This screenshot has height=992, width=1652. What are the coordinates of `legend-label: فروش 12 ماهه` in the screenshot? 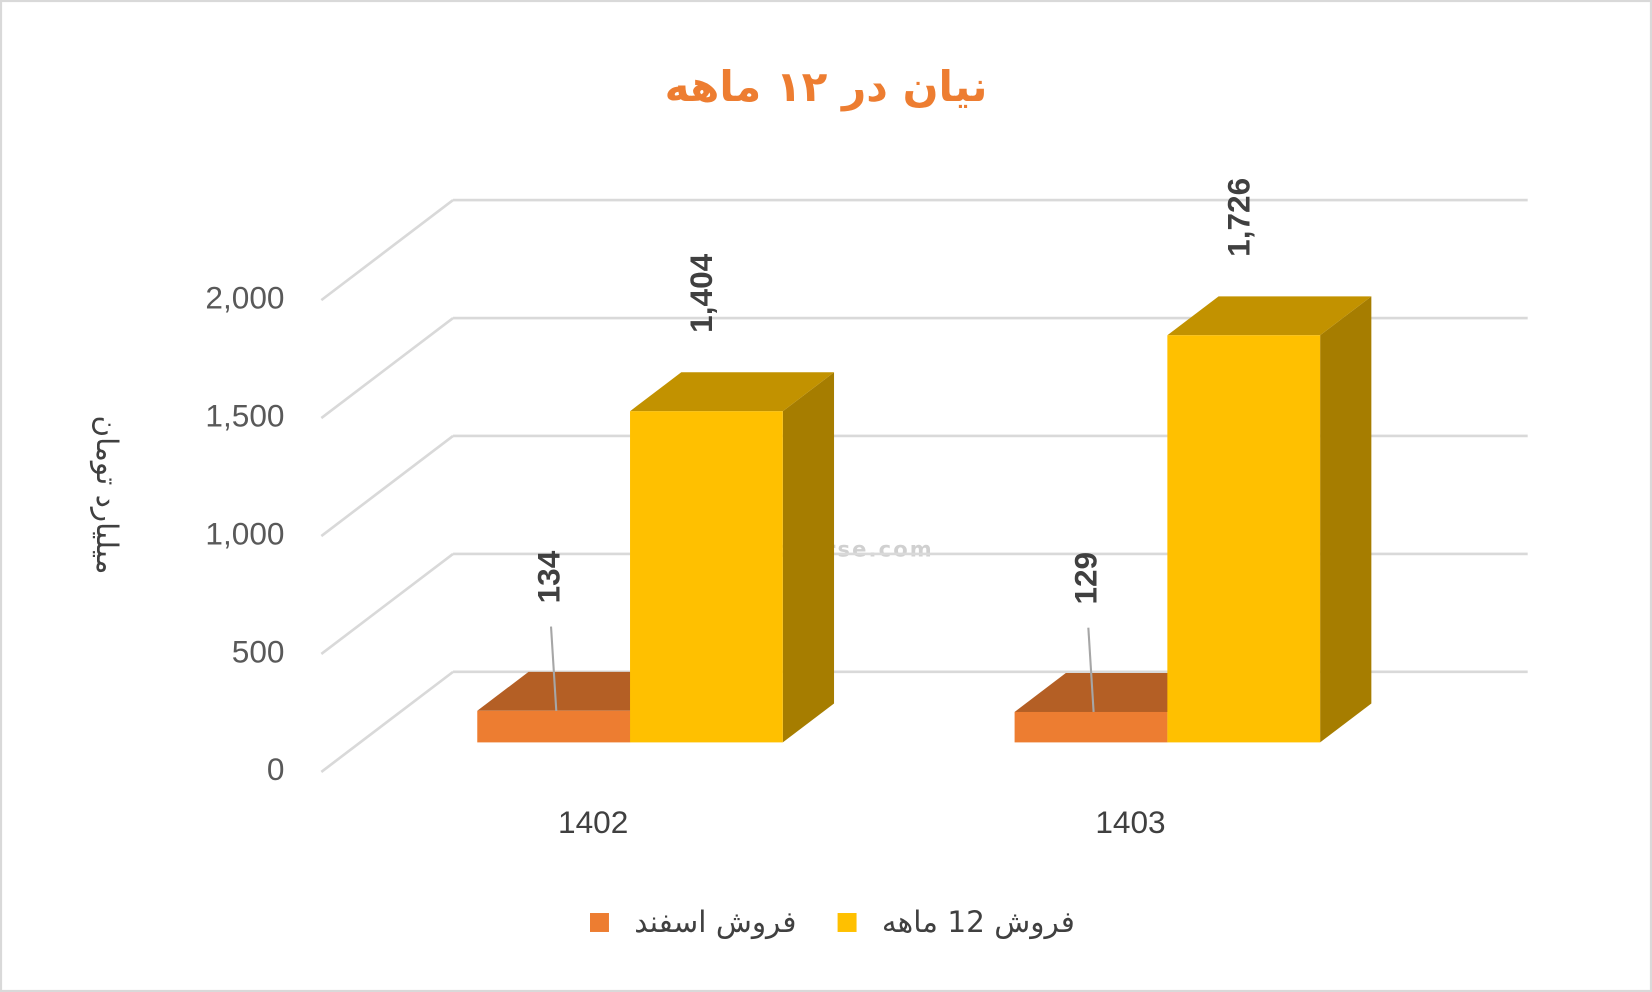 It's located at (978, 922).